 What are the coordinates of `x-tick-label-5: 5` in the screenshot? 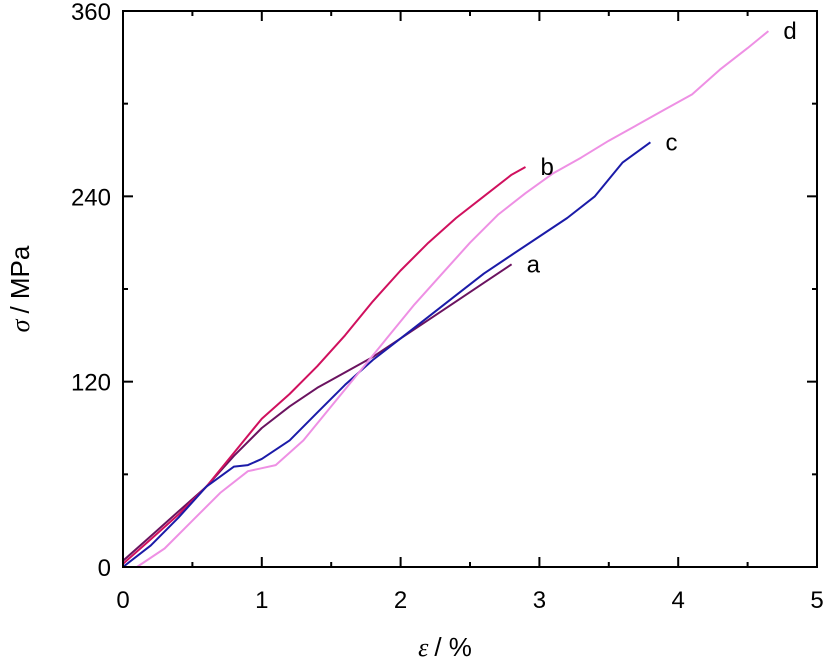 It's located at (816, 600).